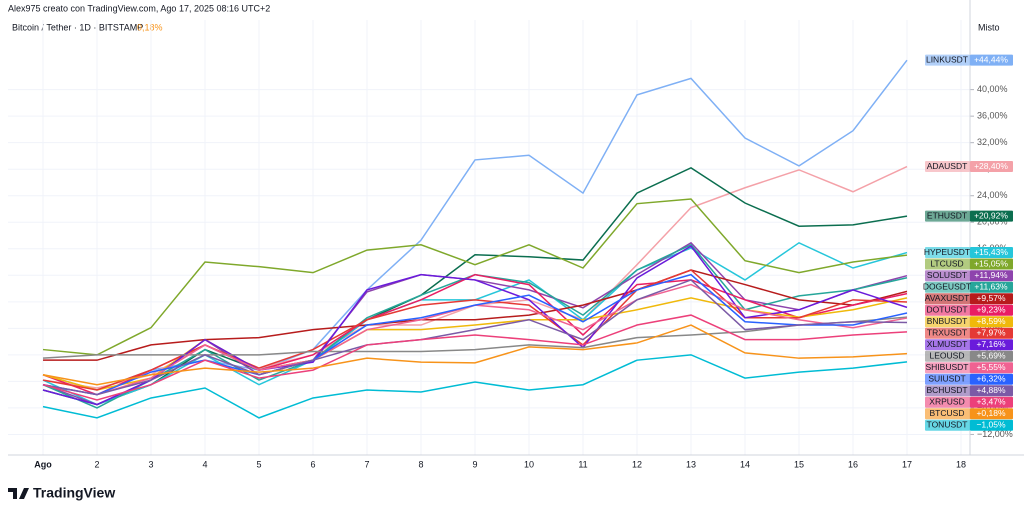 This screenshot has height=519, width=1024. Describe the element at coordinates (969, 322) in the screenshot. I see `price-badge: BNBUSDT +8,59%` at that location.